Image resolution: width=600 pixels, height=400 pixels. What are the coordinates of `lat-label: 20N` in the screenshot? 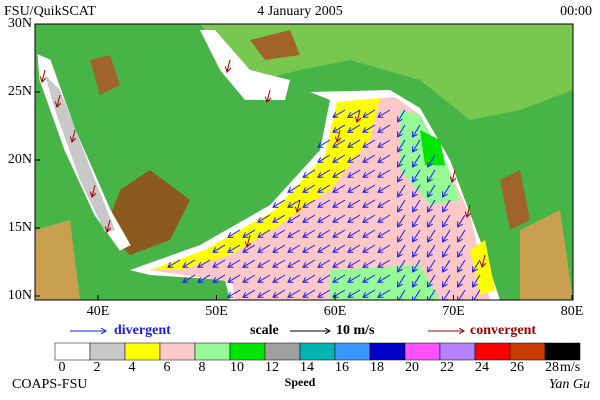 It's located at (20, 159).